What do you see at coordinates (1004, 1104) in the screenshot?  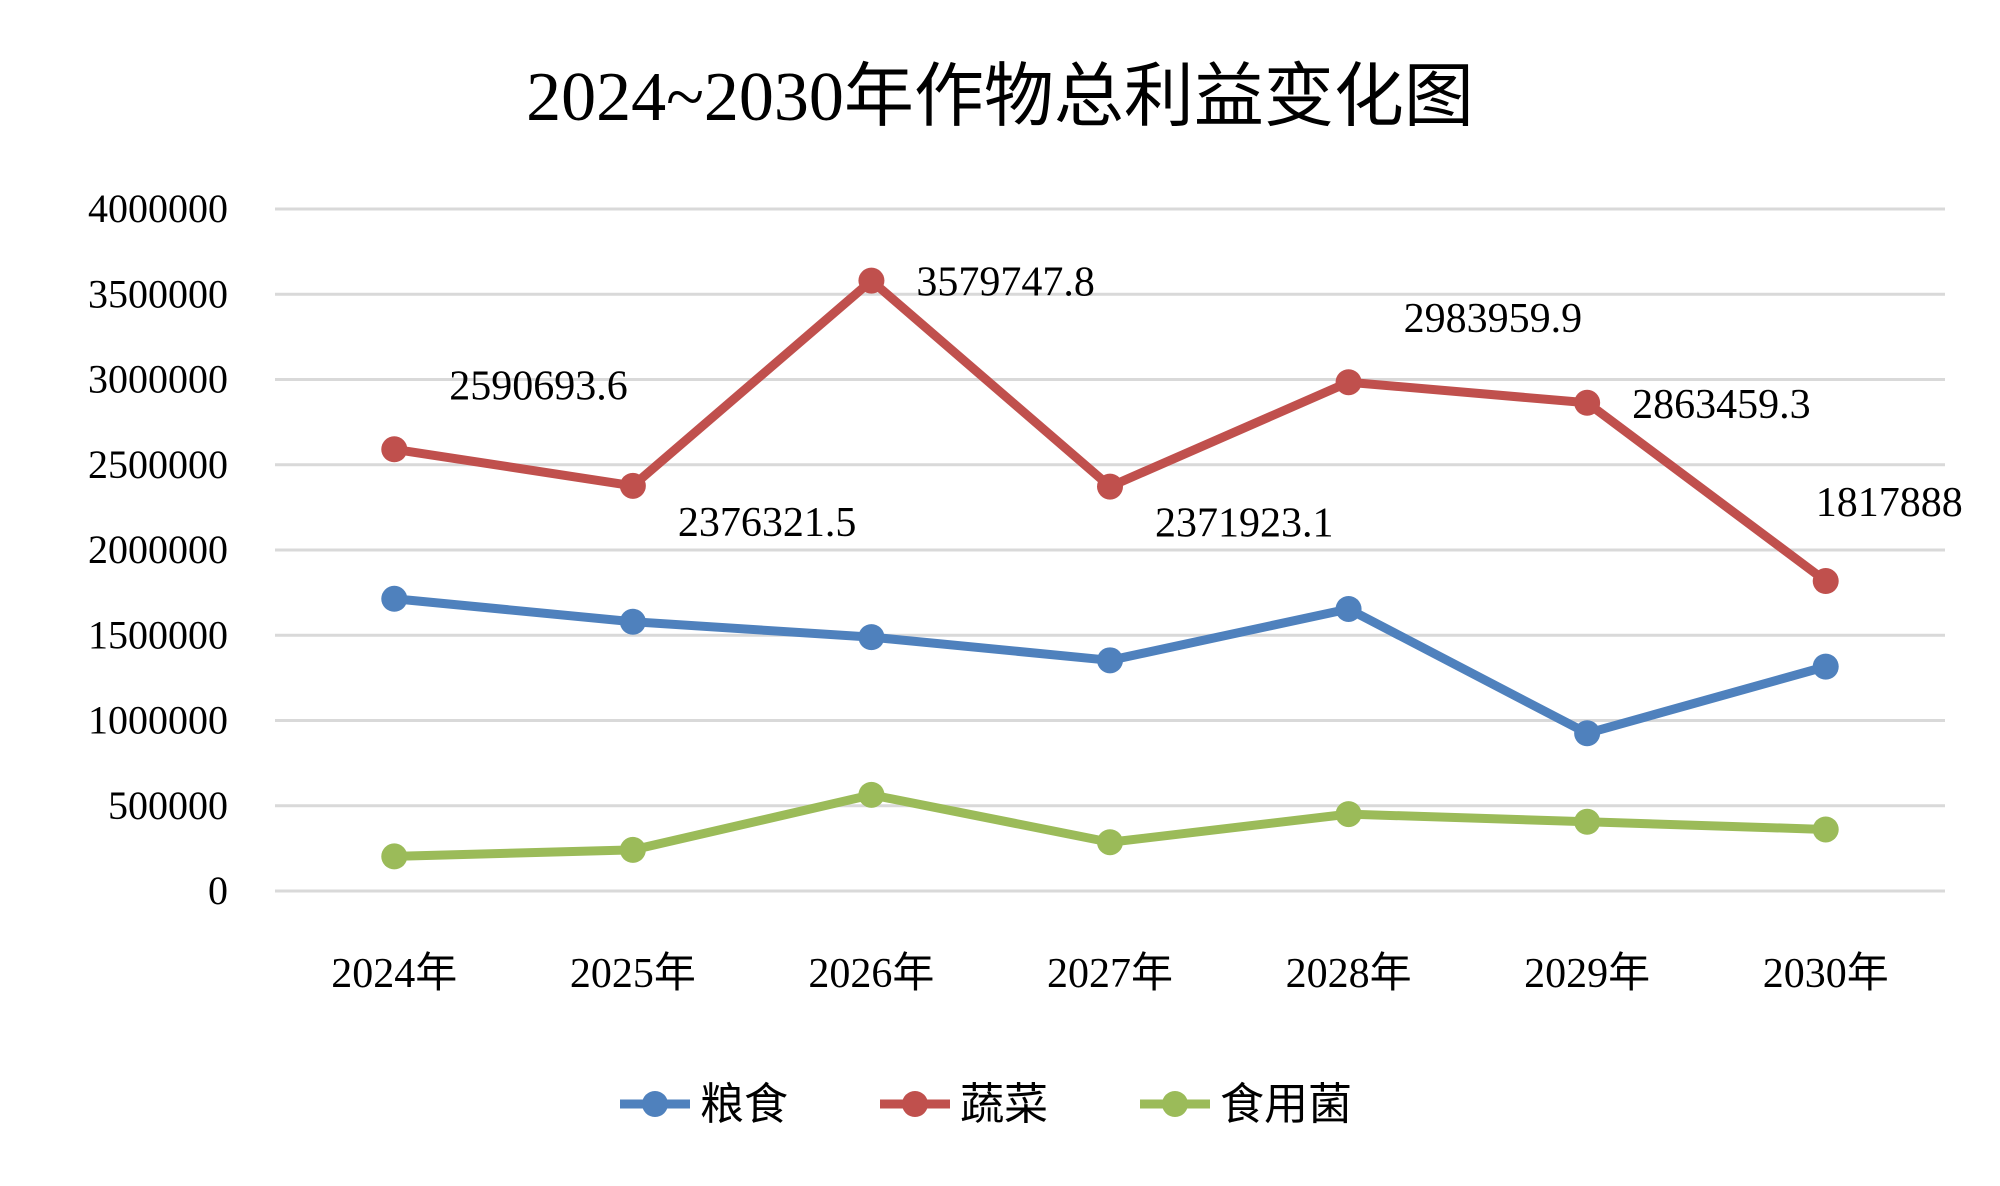 I see `legend-label: 蔬菜` at bounding box center [1004, 1104].